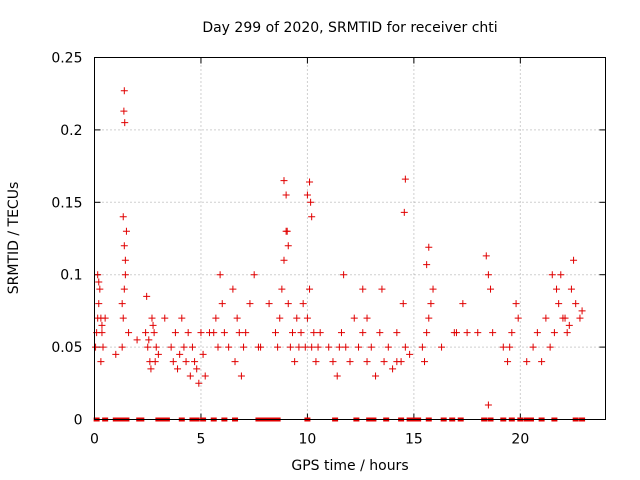 This screenshot has height=480, width=640. I want to click on x-tick-label: 5, so click(200, 440).